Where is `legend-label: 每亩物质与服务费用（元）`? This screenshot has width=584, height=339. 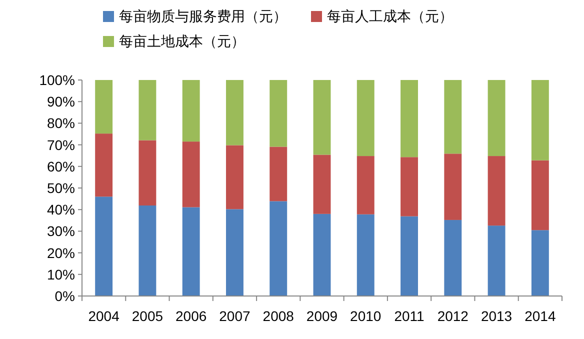
legend-label: 每亩物质与服务费用（元） is located at coordinates (203, 16).